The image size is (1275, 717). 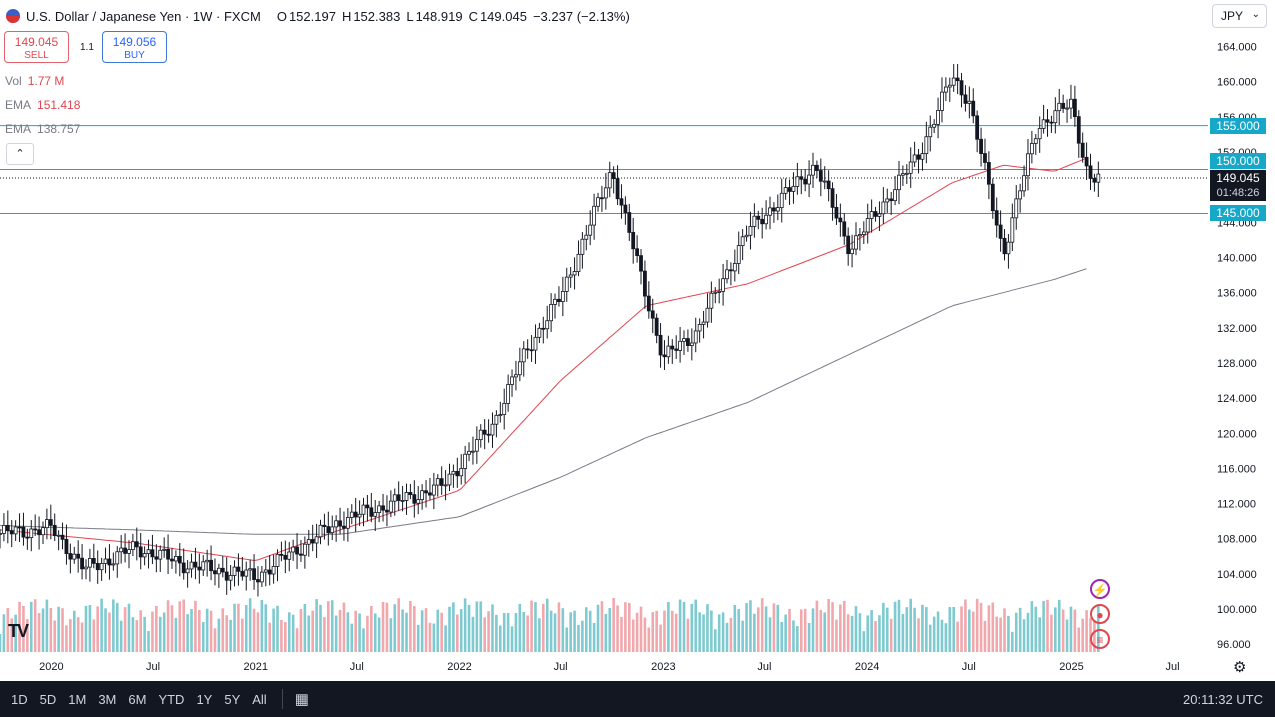 I want to click on us-flag-event-icon: ≡, so click(x=1100, y=639).